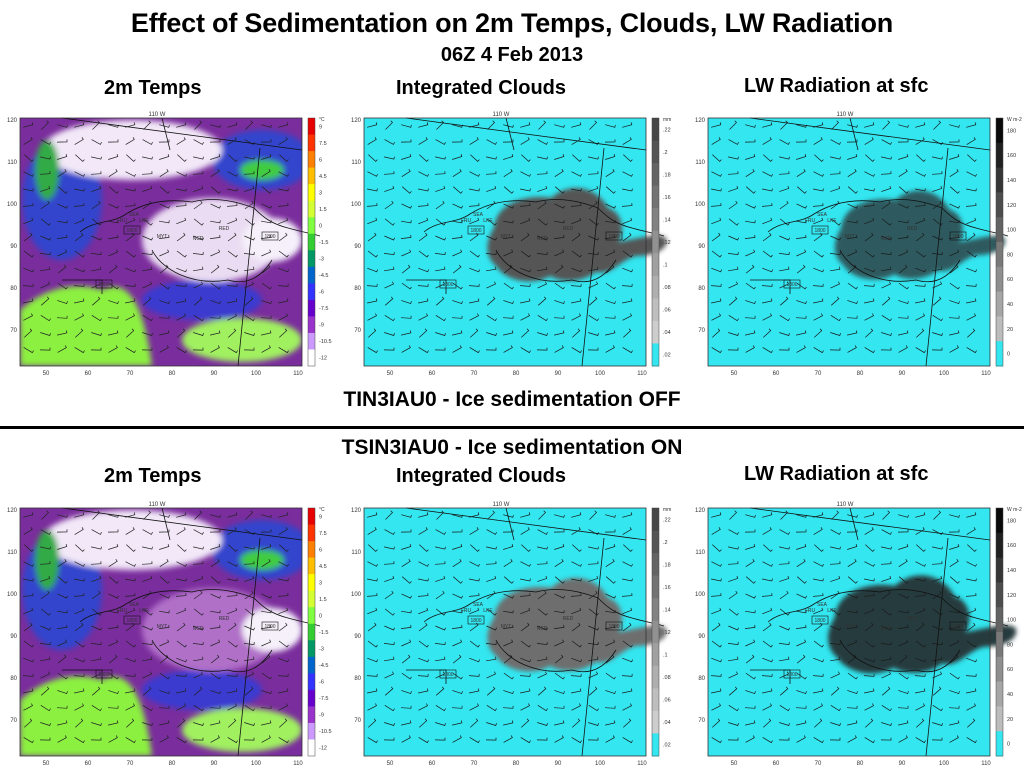 The width and height of the screenshot is (1024, 768). Describe the element at coordinates (447, 675) in the screenshot. I see `m-b2-place-1800-7: 1800` at that location.